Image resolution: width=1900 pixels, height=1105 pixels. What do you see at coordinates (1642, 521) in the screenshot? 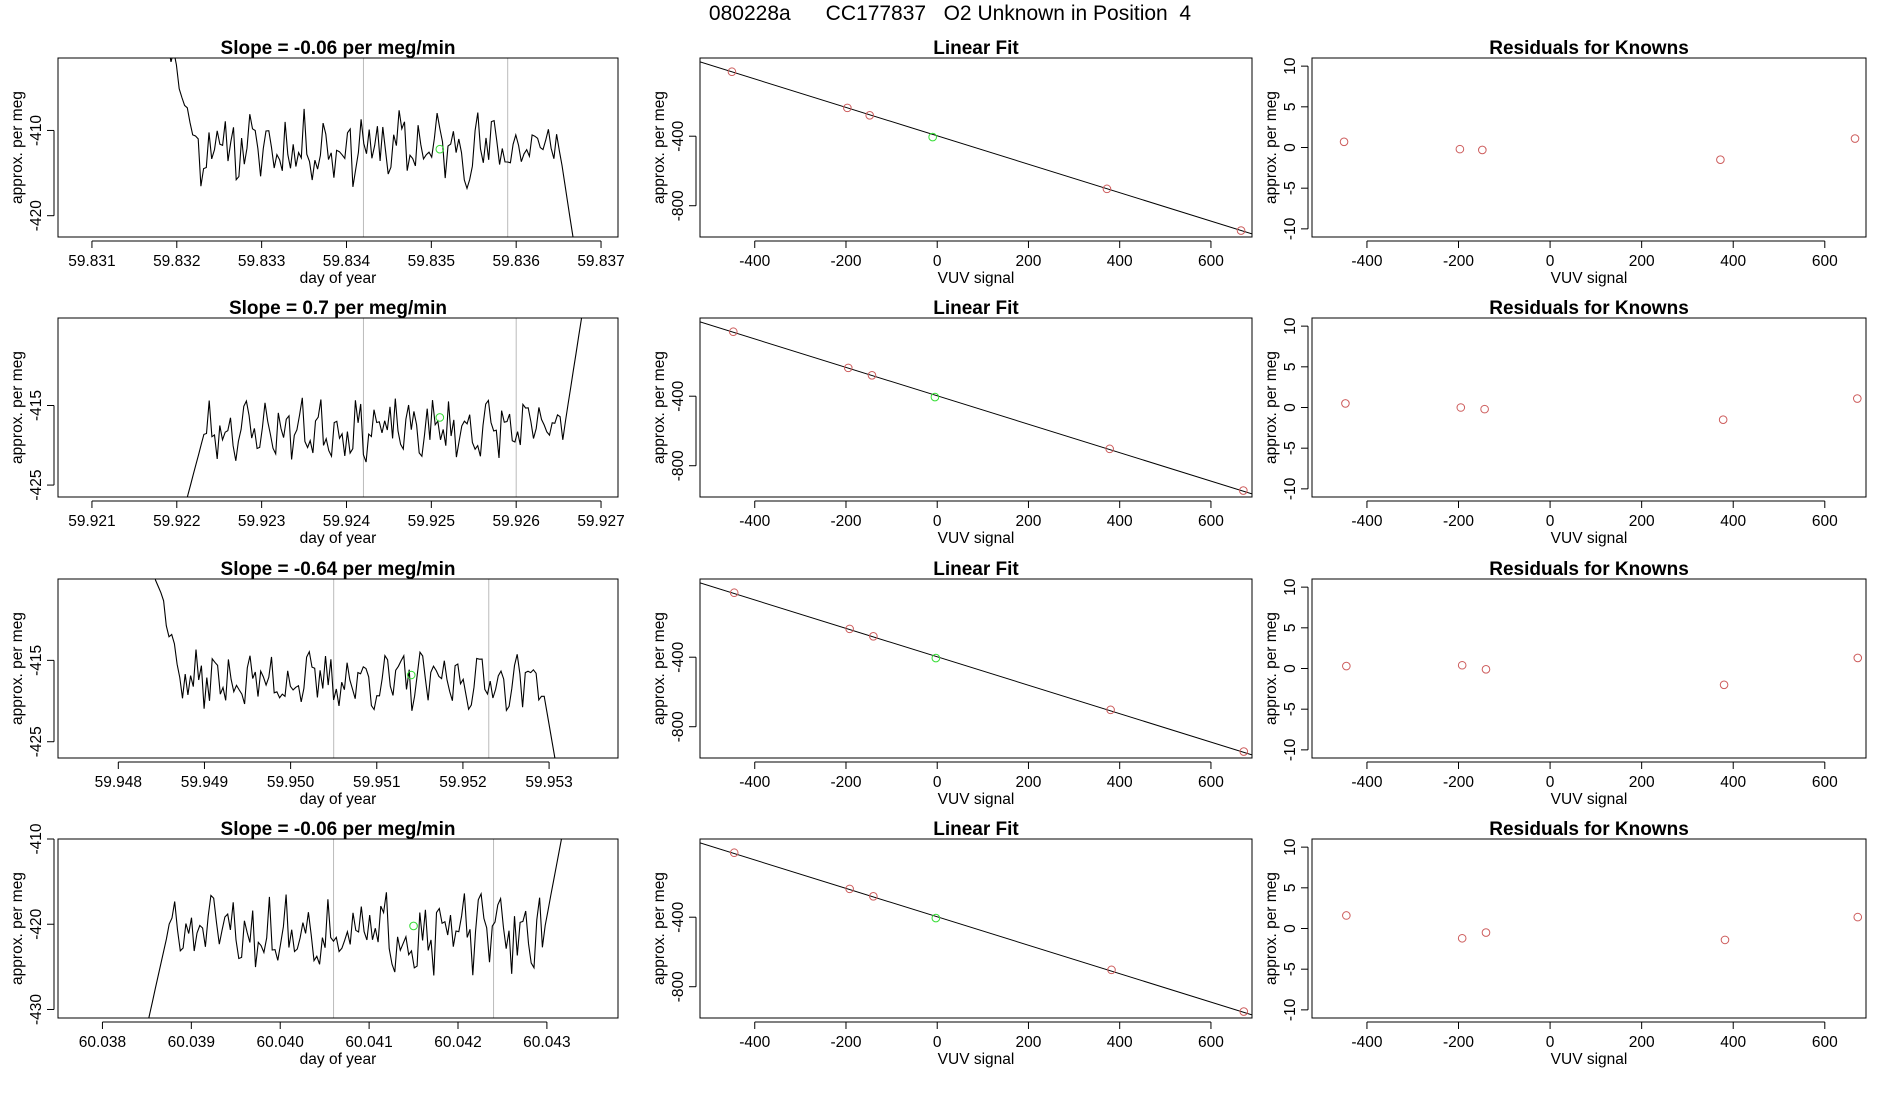
I see `p6-x-tick-label-4: 200` at bounding box center [1642, 521].